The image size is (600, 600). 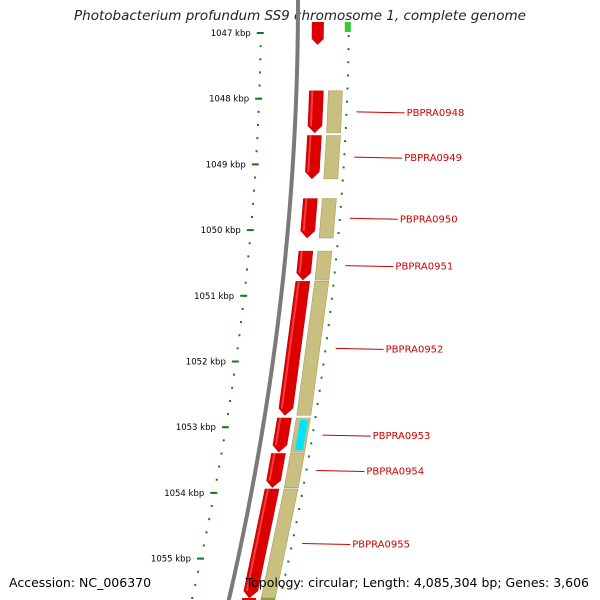 What do you see at coordinates (347, 27) in the screenshot?
I see `green-feature` at bounding box center [347, 27].